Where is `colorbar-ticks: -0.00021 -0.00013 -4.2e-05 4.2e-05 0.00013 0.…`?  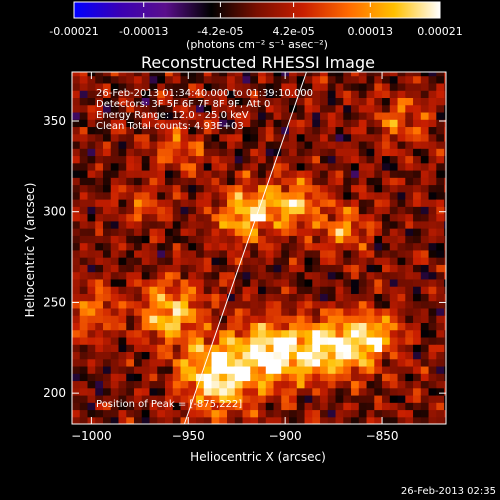
colorbar-ticks: -0.00021 -0.00013 -4.2e-05 4.2e-05 0.00013 0.… is located at coordinates (256, 20).